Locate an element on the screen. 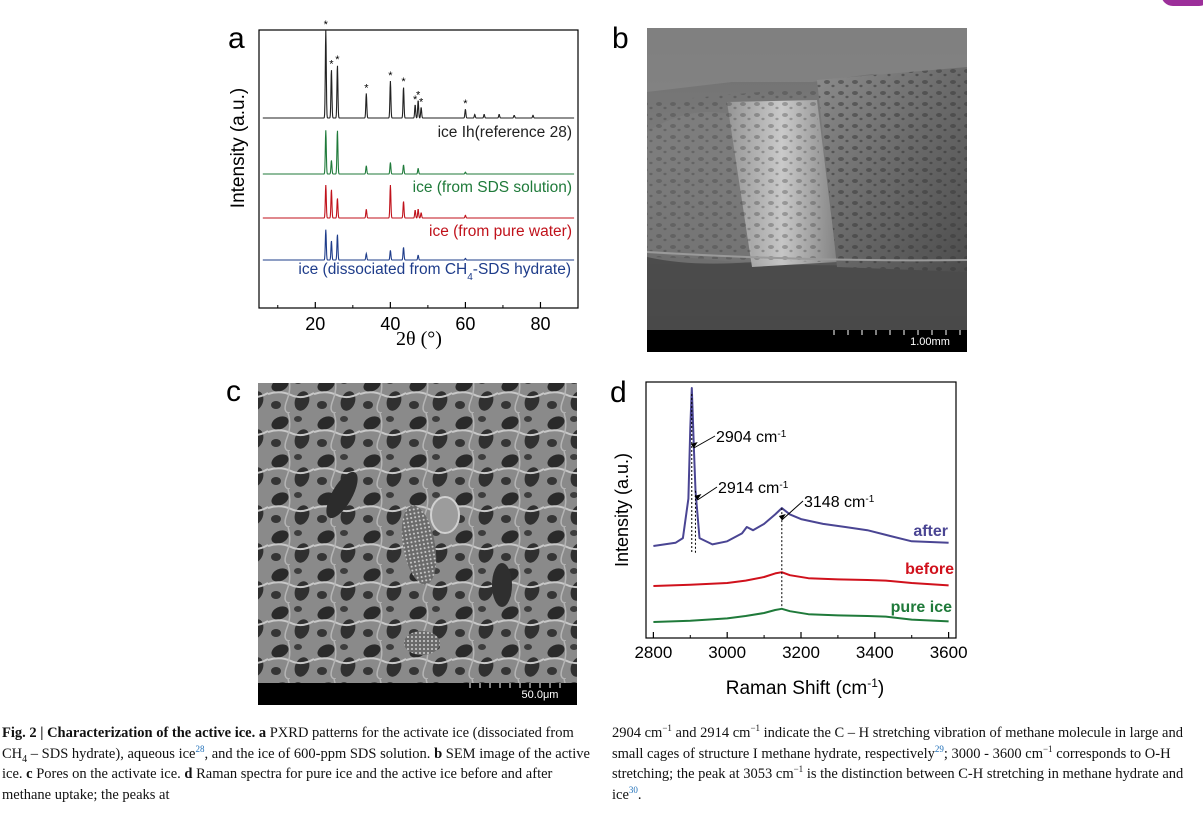 The image size is (1203, 813). caption-a-sub: 4 is located at coordinates (25, 759).